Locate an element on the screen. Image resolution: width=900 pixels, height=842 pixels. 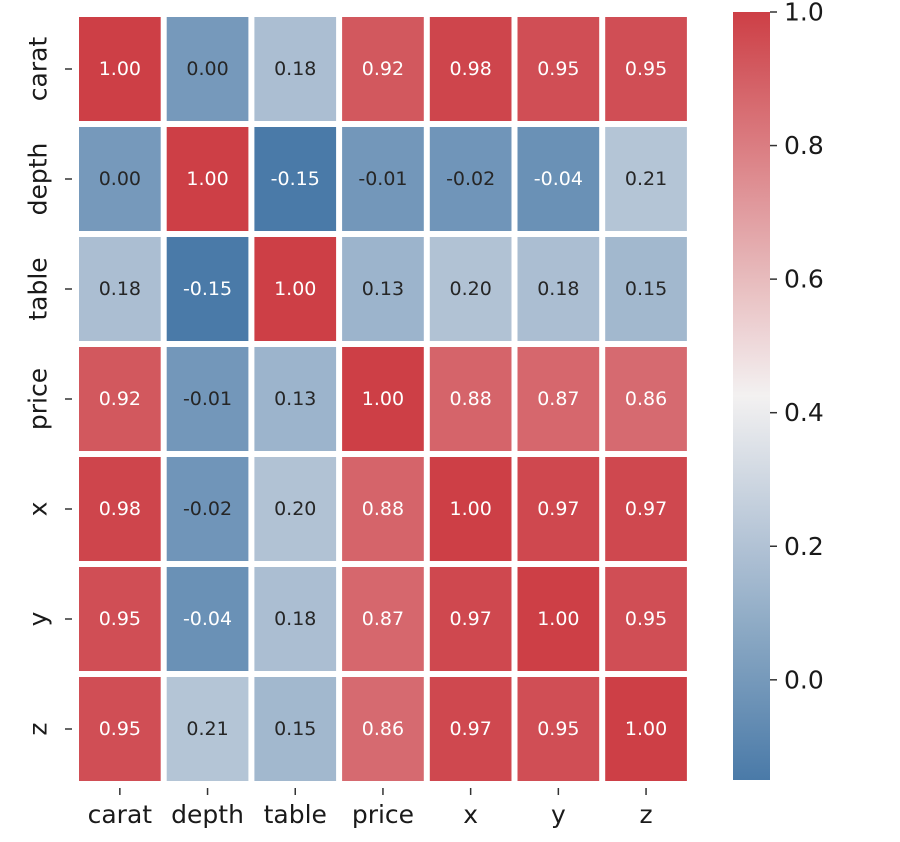
heatmap-cell-depth-table is located at coordinates (295, 179).